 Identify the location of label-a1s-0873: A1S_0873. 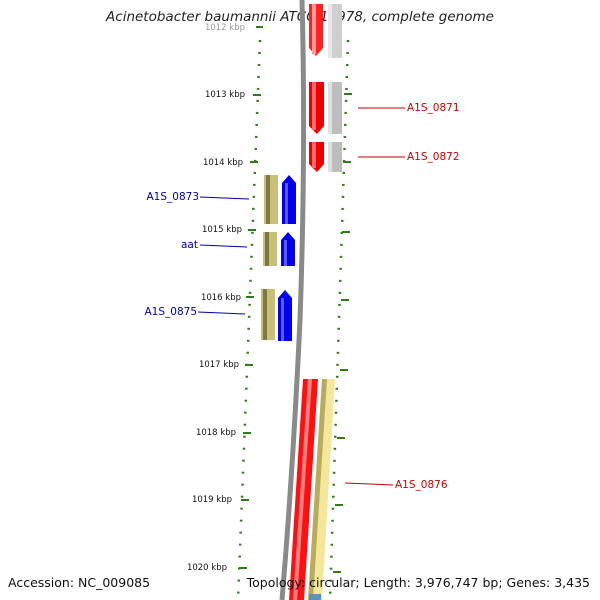
(173, 197).